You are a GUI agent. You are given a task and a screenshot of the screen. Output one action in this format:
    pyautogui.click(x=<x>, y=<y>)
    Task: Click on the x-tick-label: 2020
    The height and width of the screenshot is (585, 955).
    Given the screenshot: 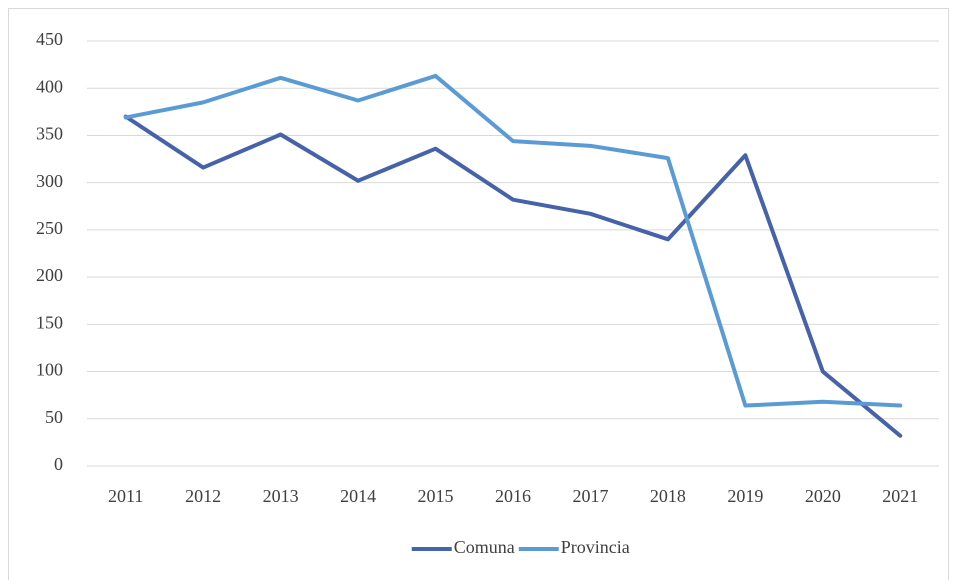 What is the action you would take?
    pyautogui.click(x=823, y=496)
    